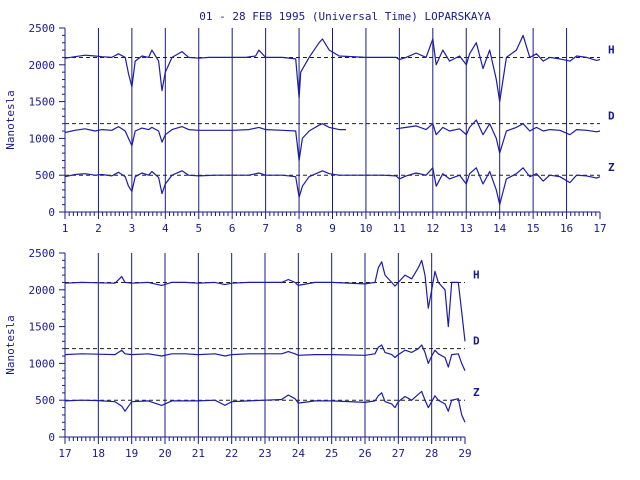 This screenshot has width=640, height=480. Describe the element at coordinates (500, 228) in the screenshot. I see `x-tick-label: 14` at that location.